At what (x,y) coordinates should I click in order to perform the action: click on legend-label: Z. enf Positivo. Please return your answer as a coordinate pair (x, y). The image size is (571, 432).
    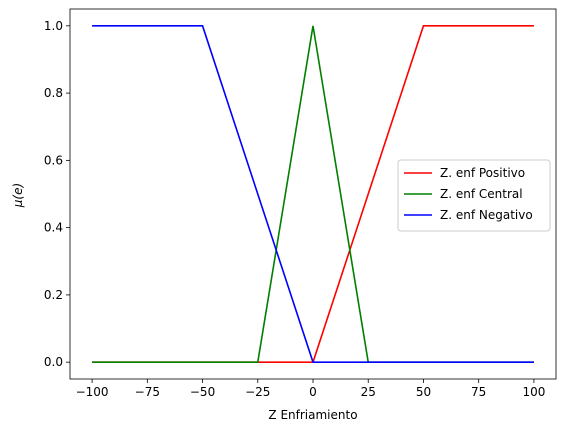
    Looking at the image, I should click on (482, 173).